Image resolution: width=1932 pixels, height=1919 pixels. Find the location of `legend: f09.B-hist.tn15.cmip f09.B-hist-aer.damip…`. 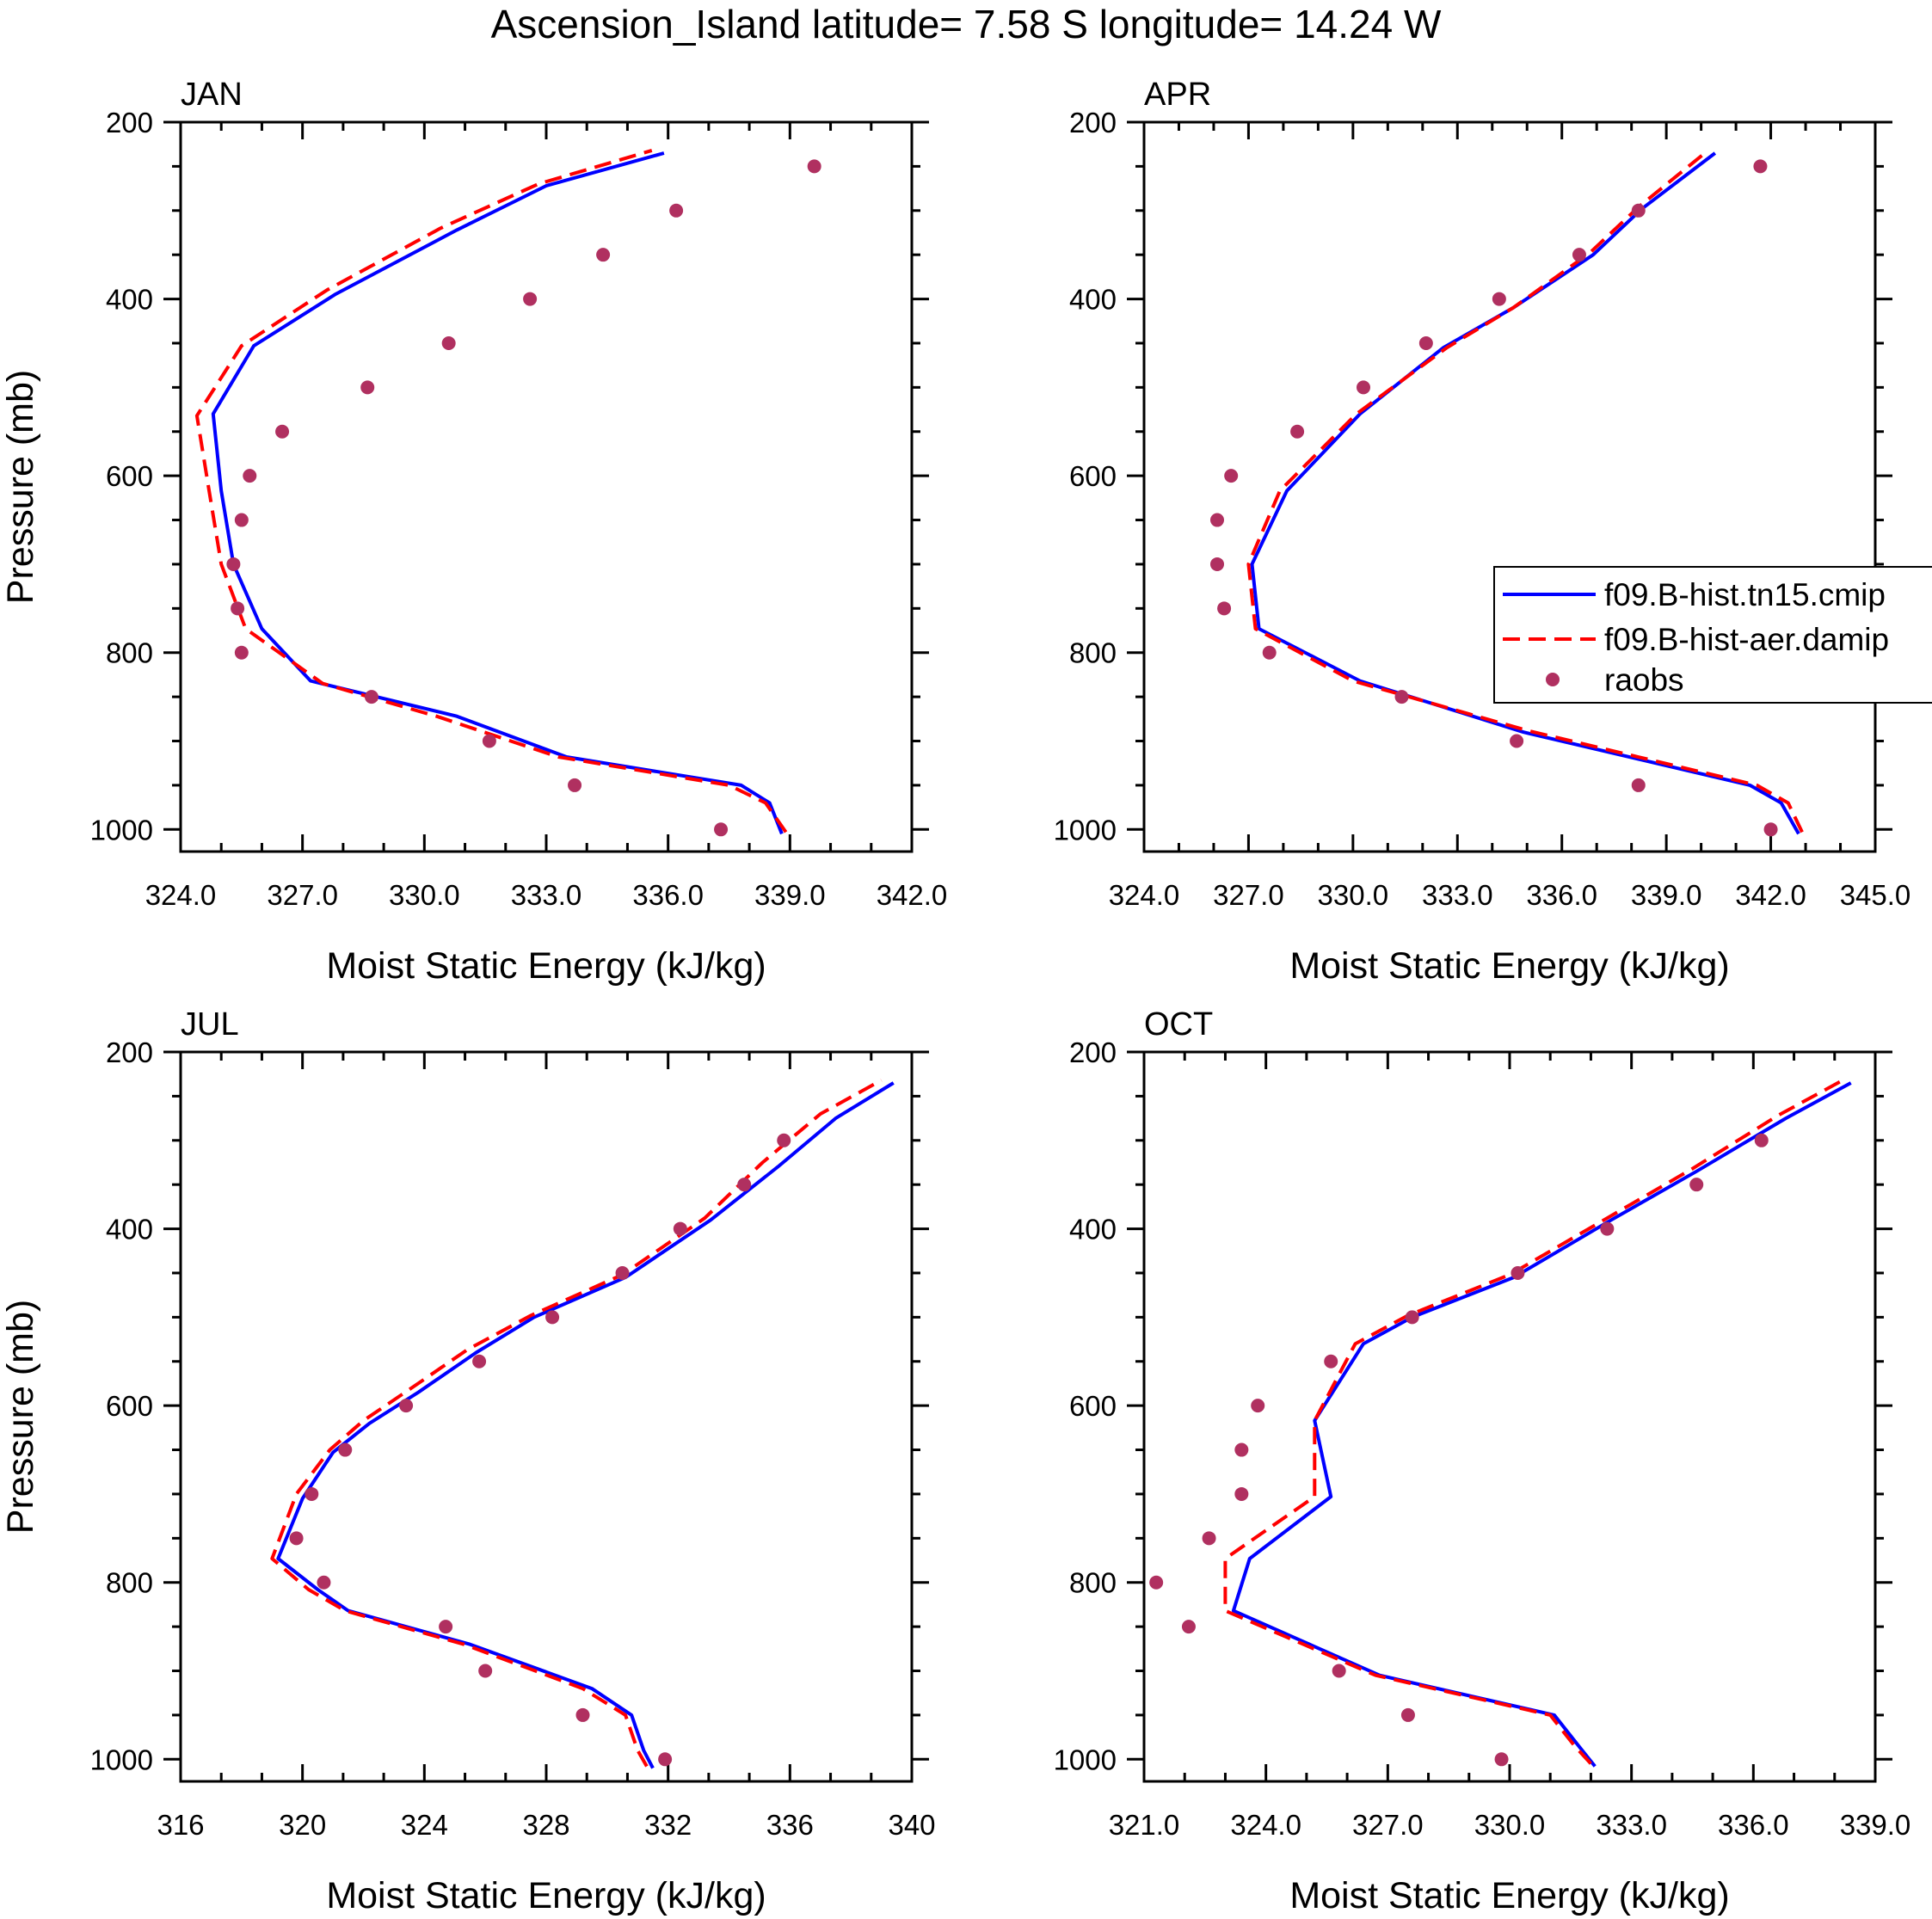

legend: f09.B-hist.tn15.cmip f09.B-hist-aer.damip… is located at coordinates (1712, 635).